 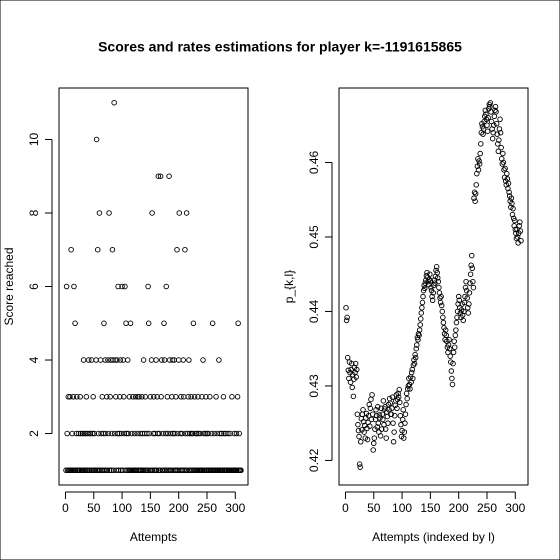 I want to click on y-tick-label: 4, so click(x=34, y=359).